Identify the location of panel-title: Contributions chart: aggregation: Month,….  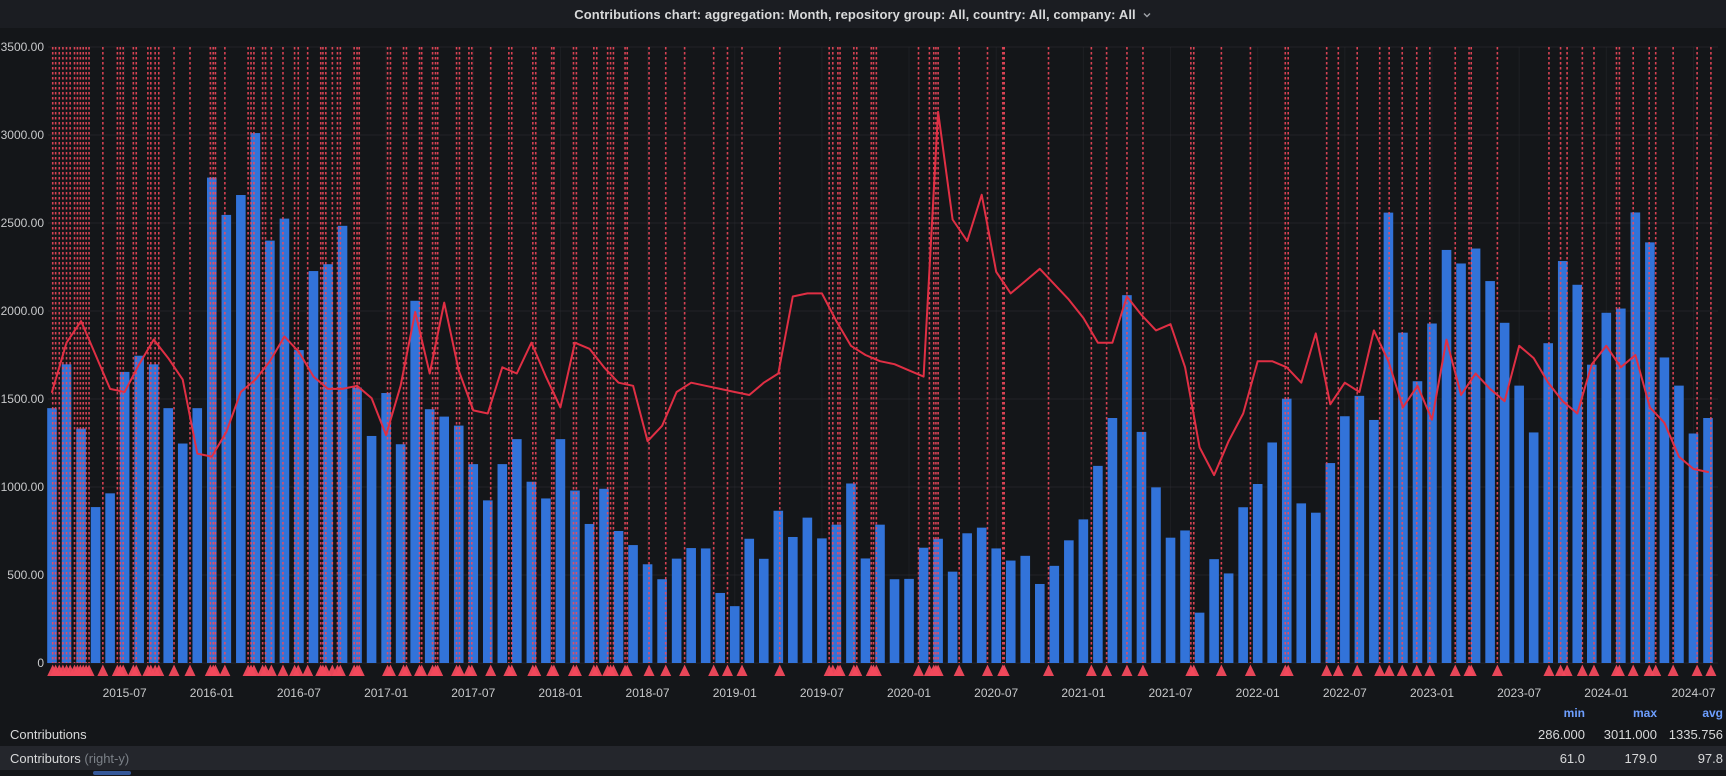
(855, 14).